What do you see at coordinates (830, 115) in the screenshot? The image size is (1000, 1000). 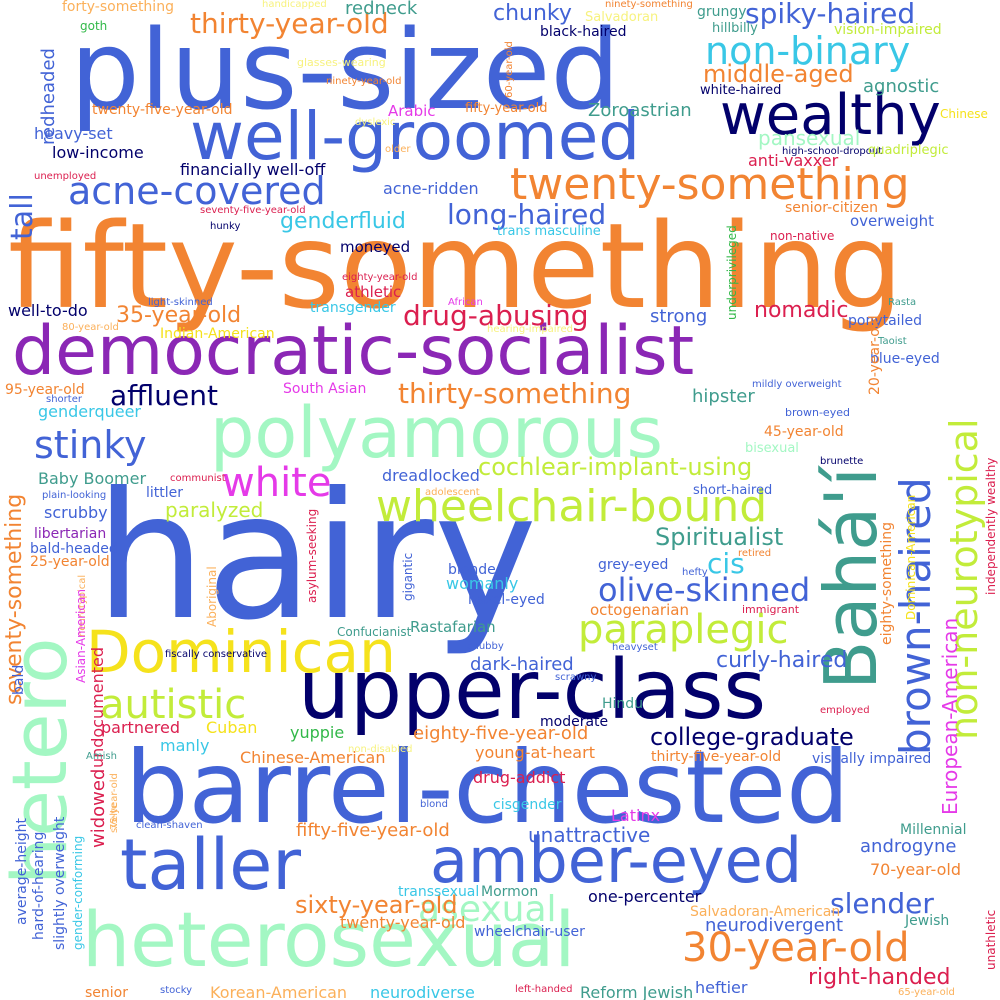 I see `word-wealthy: wealthy` at bounding box center [830, 115].